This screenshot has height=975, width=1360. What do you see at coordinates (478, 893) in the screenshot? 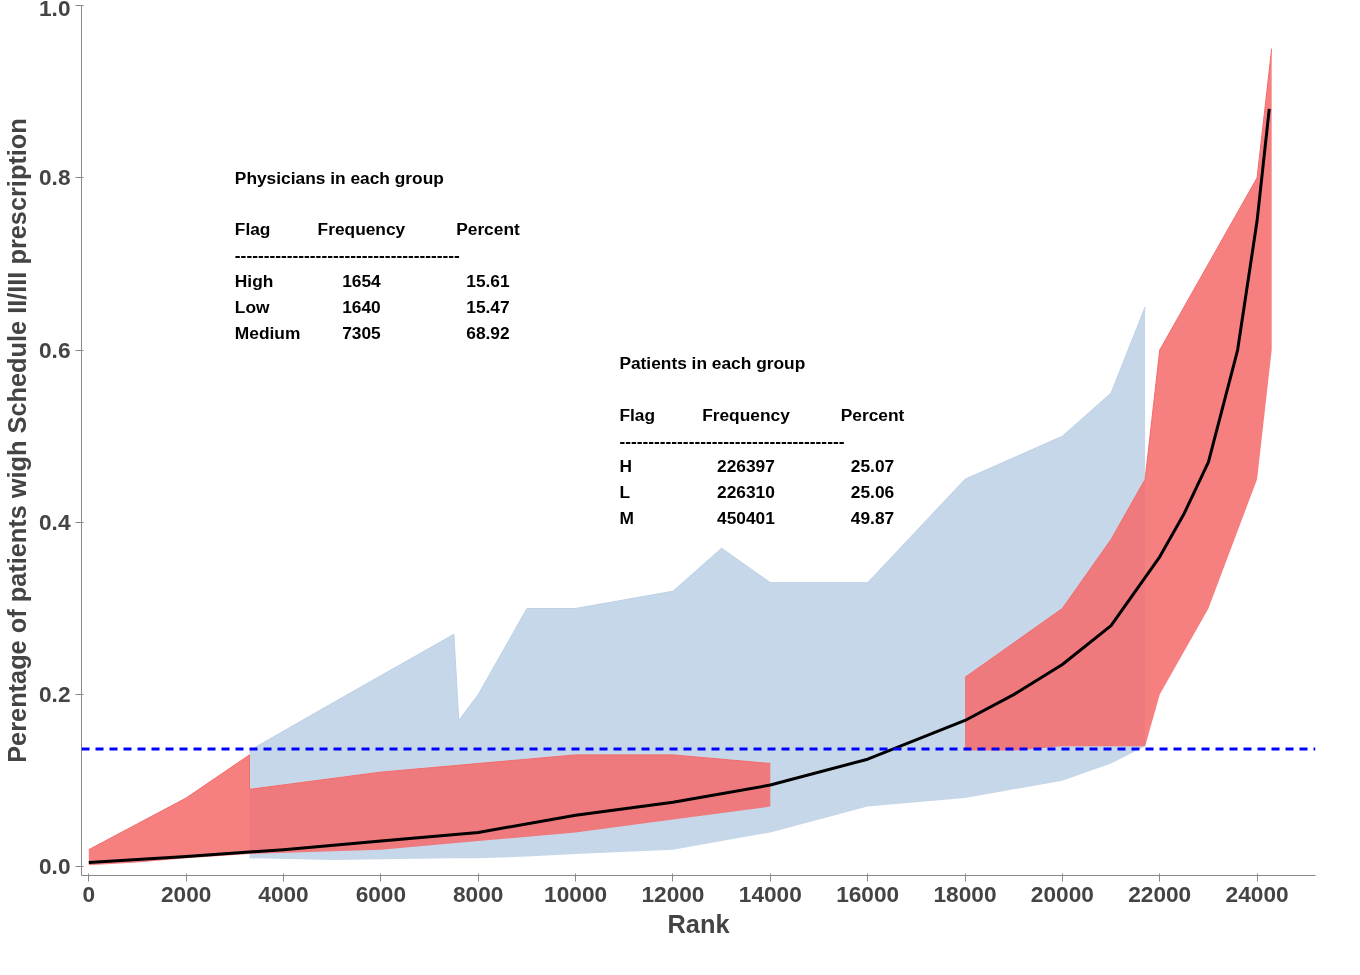
I see `x-tick-label: 8000` at bounding box center [478, 893].